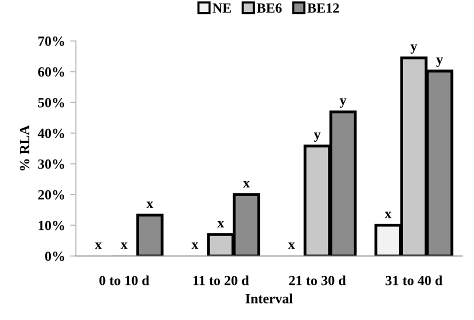 This screenshot has width=474, height=320. I want to click on y-axis-title: % RLA, so click(25, 147).